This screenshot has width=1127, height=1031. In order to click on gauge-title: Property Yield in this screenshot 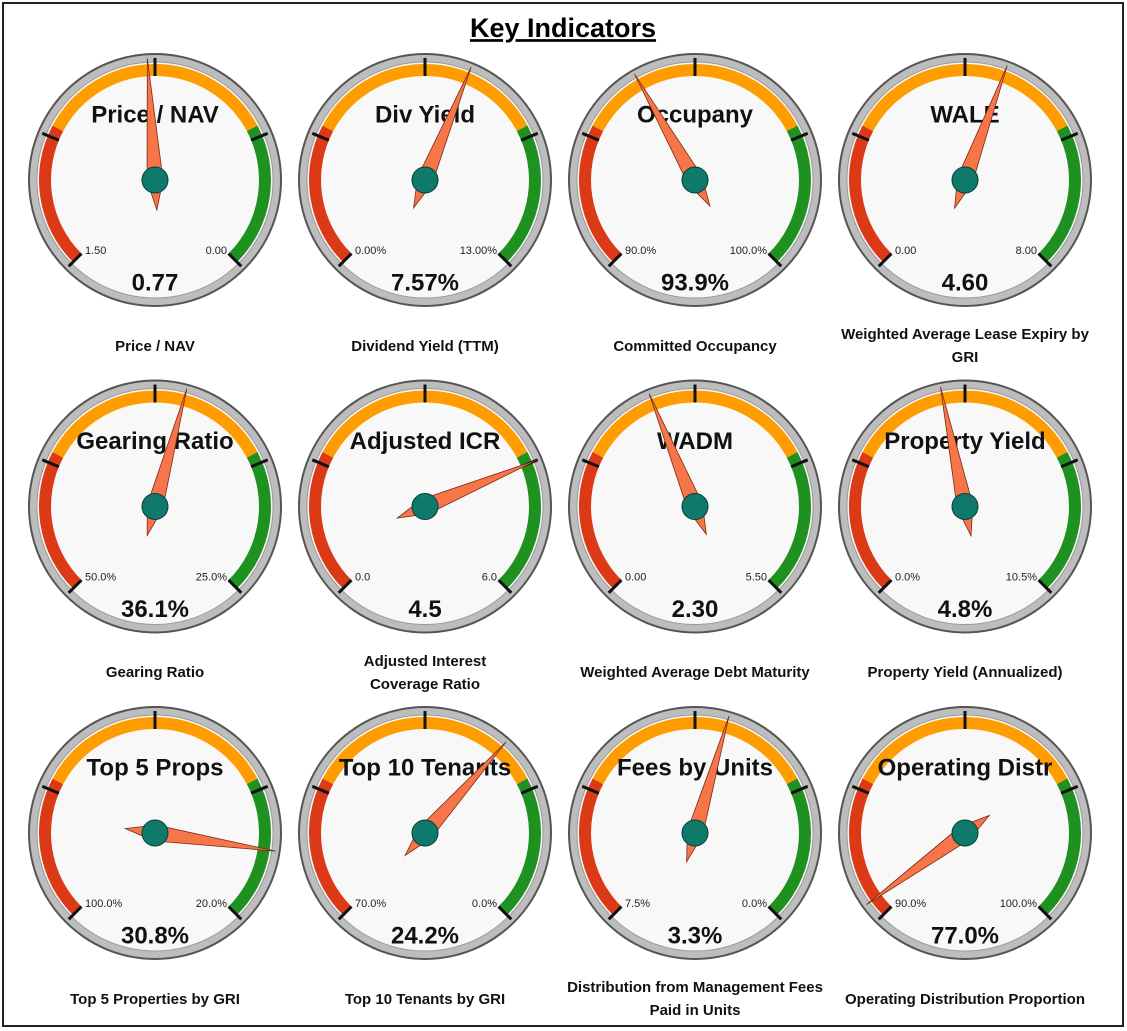, I will do `click(964, 441)`.